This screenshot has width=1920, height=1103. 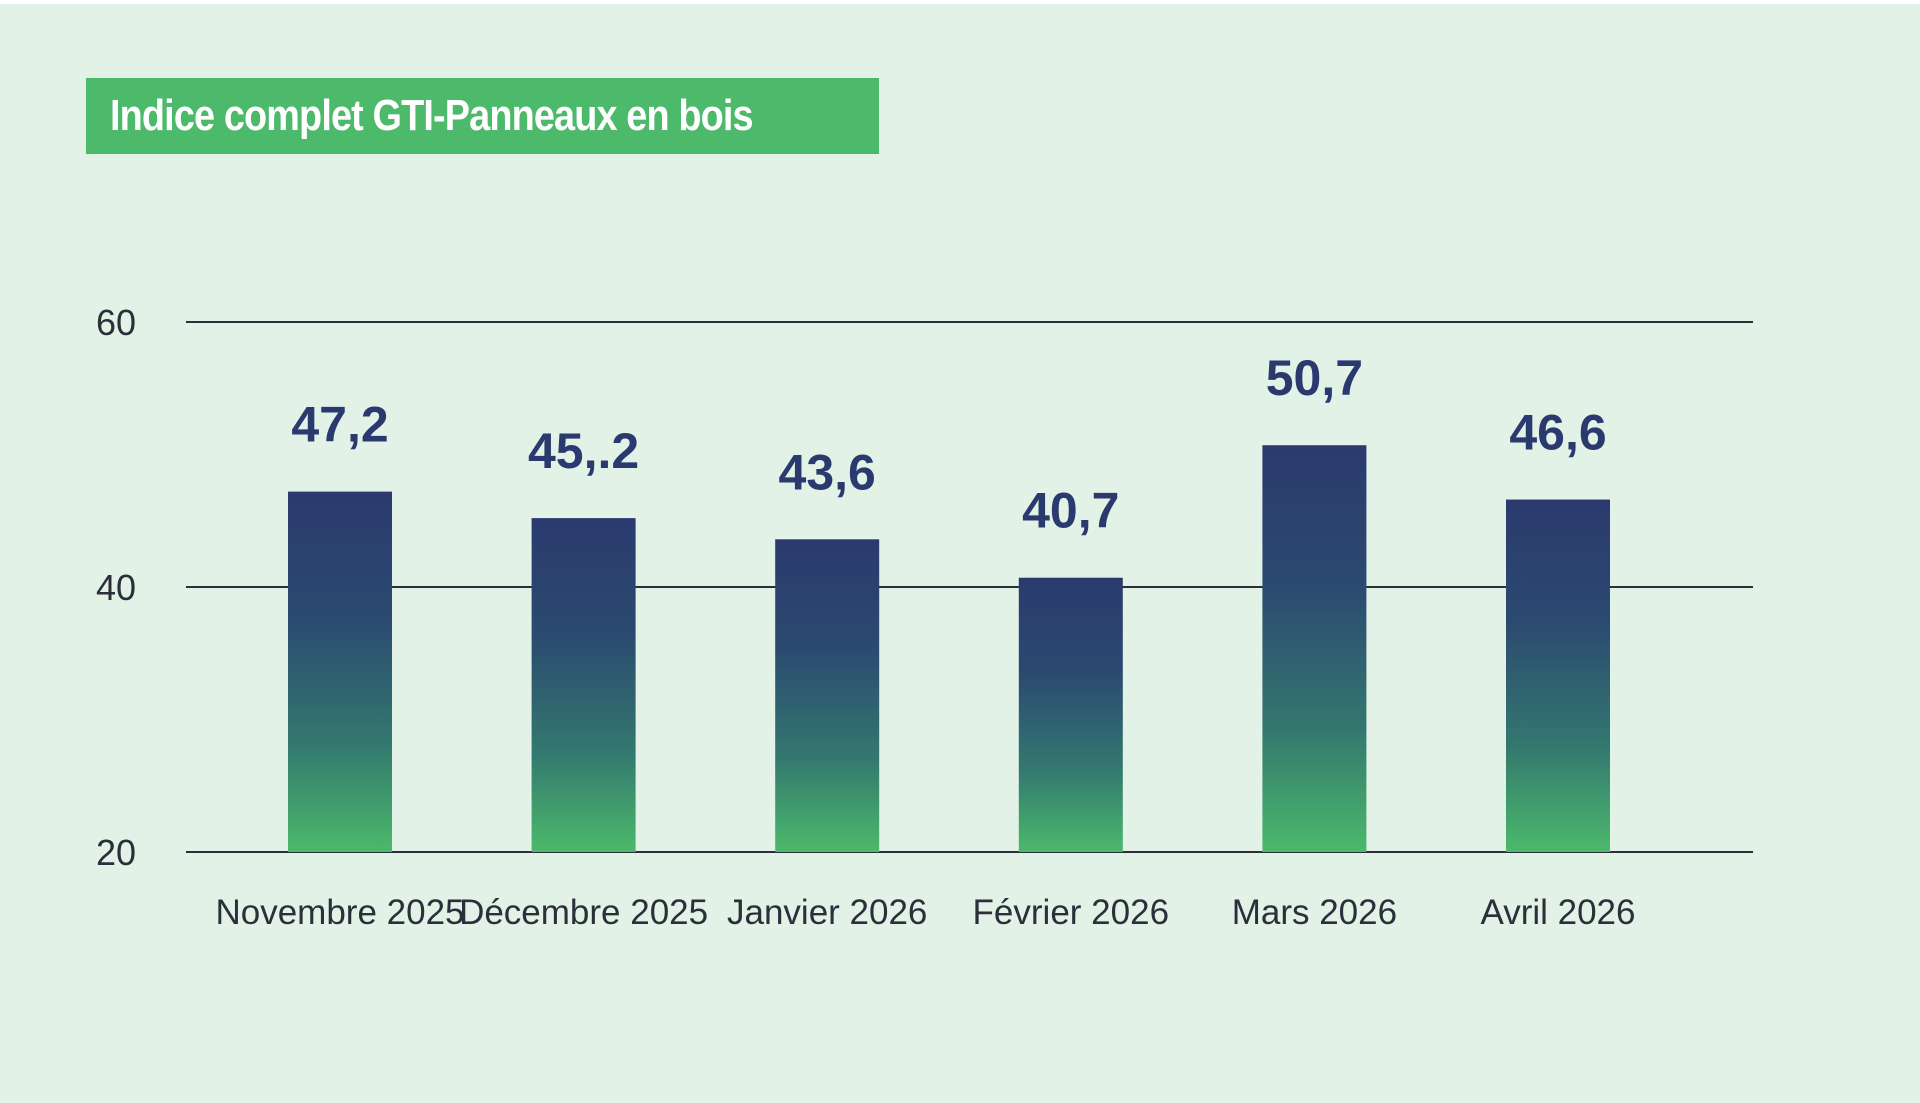 What do you see at coordinates (1070, 511) in the screenshot?
I see `value-label-3: 40,7` at bounding box center [1070, 511].